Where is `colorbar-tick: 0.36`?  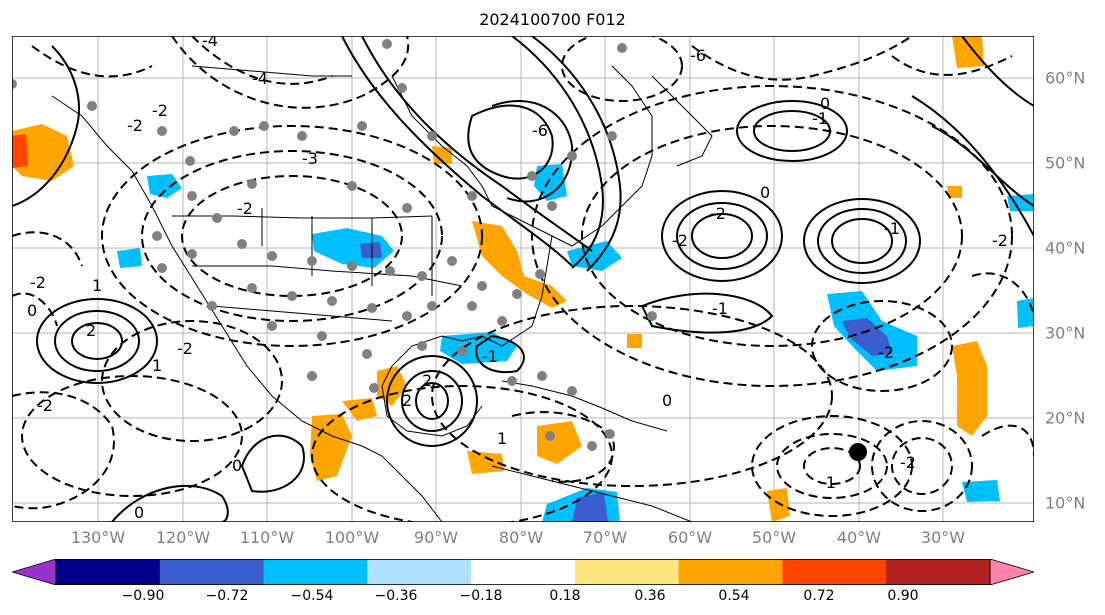 colorbar-tick: 0.36 is located at coordinates (650, 596).